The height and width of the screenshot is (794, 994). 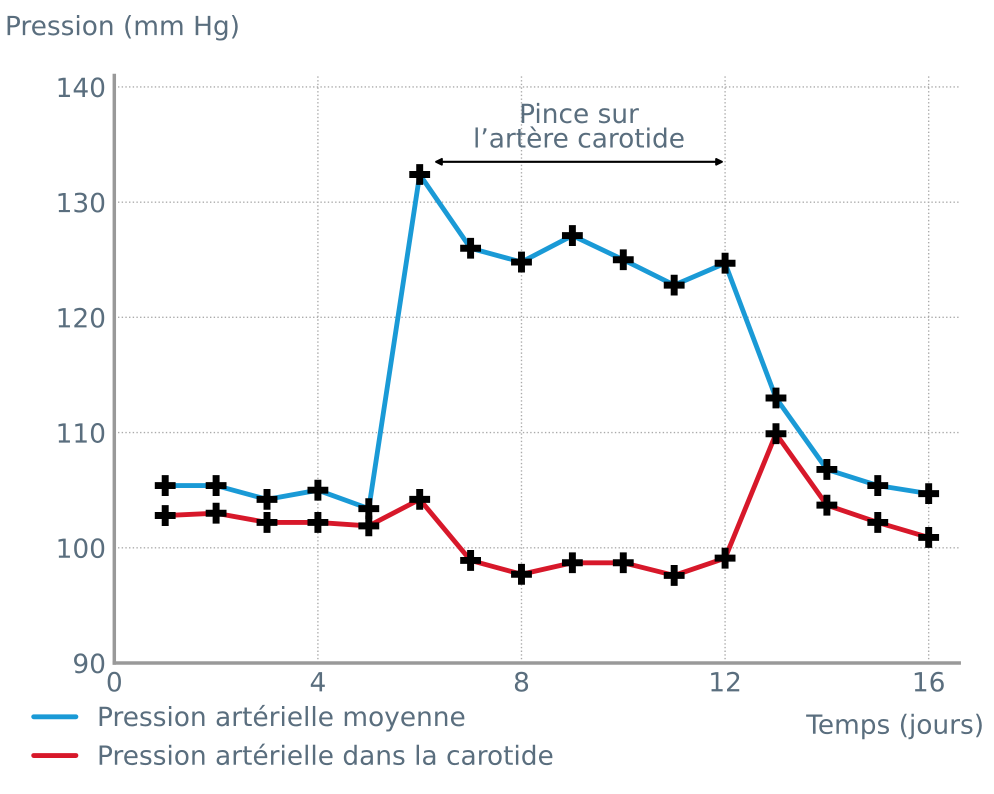 What do you see at coordinates (89, 663) in the screenshot?
I see `y-tick-label: 90` at bounding box center [89, 663].